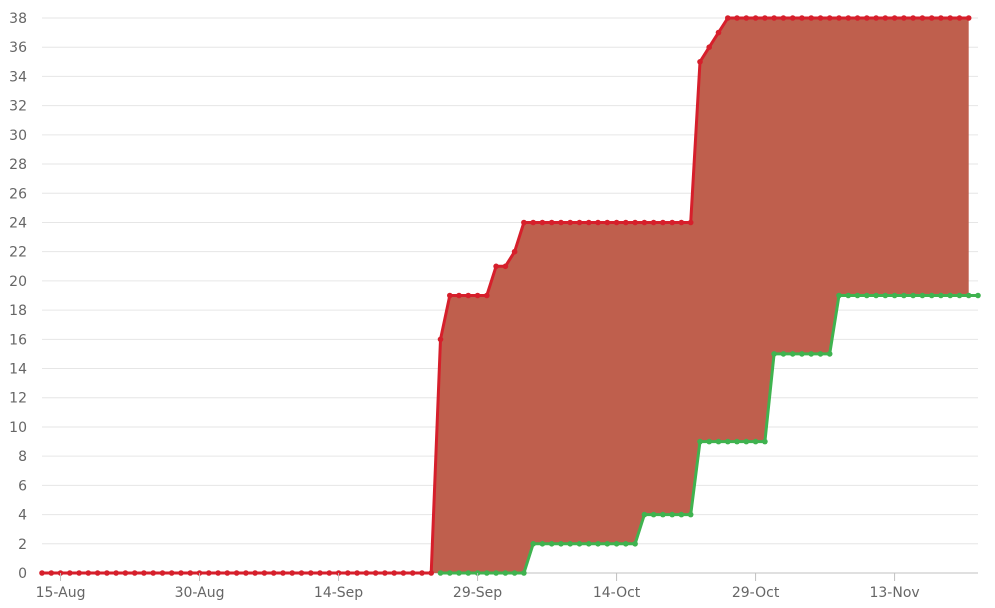 This screenshot has height=608, width=995. Describe the element at coordinates (18, 311) in the screenshot. I see `y-tick-label: 18` at that location.